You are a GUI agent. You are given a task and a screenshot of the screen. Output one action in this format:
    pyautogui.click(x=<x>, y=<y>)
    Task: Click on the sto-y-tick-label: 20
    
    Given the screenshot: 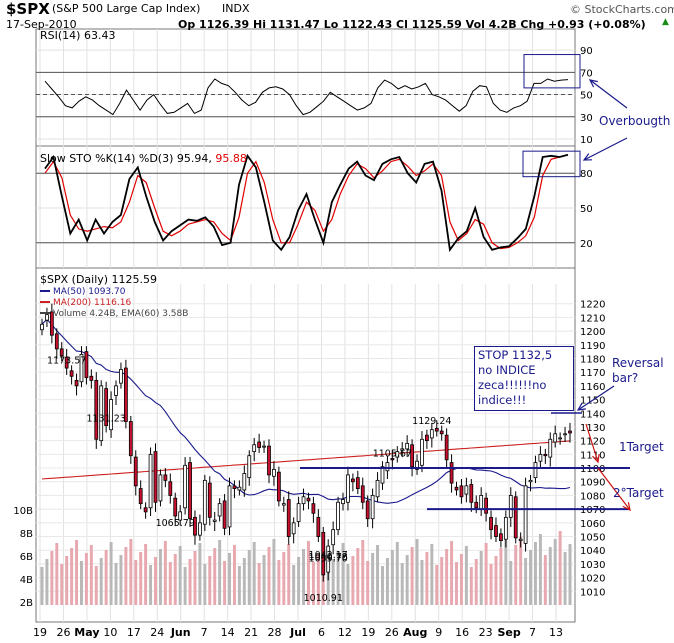 What is the action you would take?
    pyautogui.click(x=586, y=244)
    